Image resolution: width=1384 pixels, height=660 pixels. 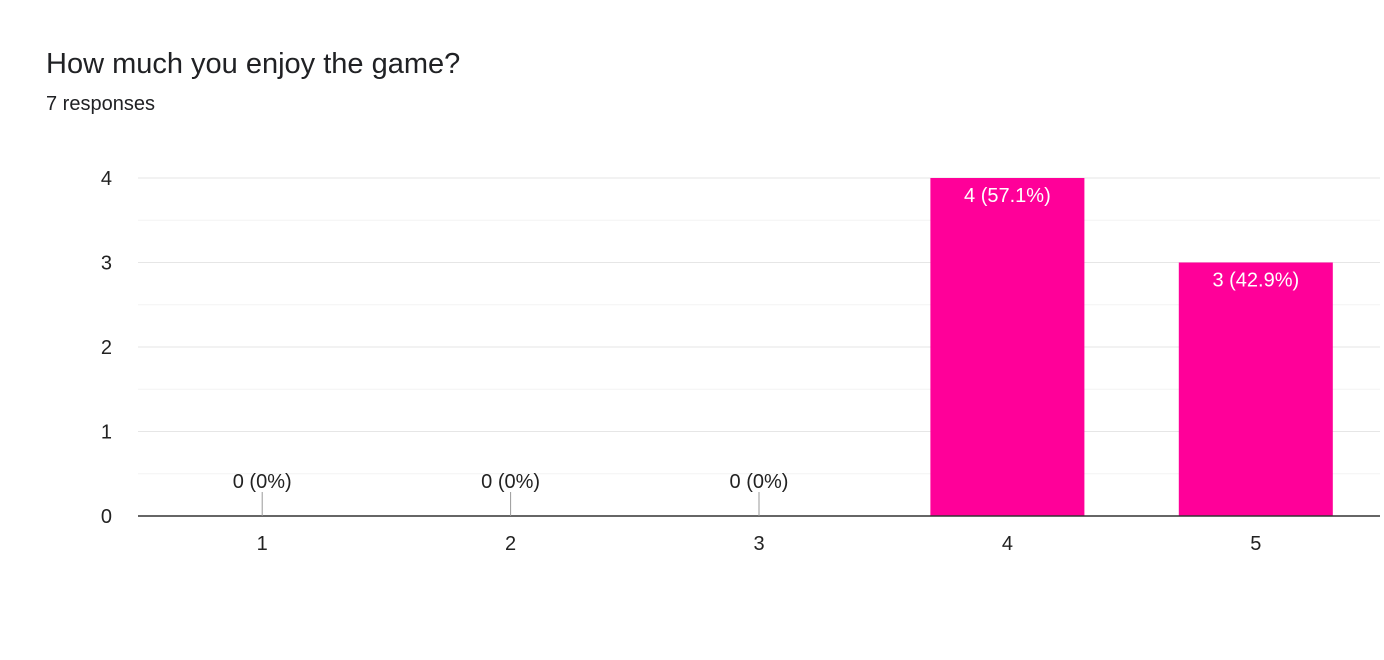 I want to click on y-tick-label: 3, so click(x=106, y=264).